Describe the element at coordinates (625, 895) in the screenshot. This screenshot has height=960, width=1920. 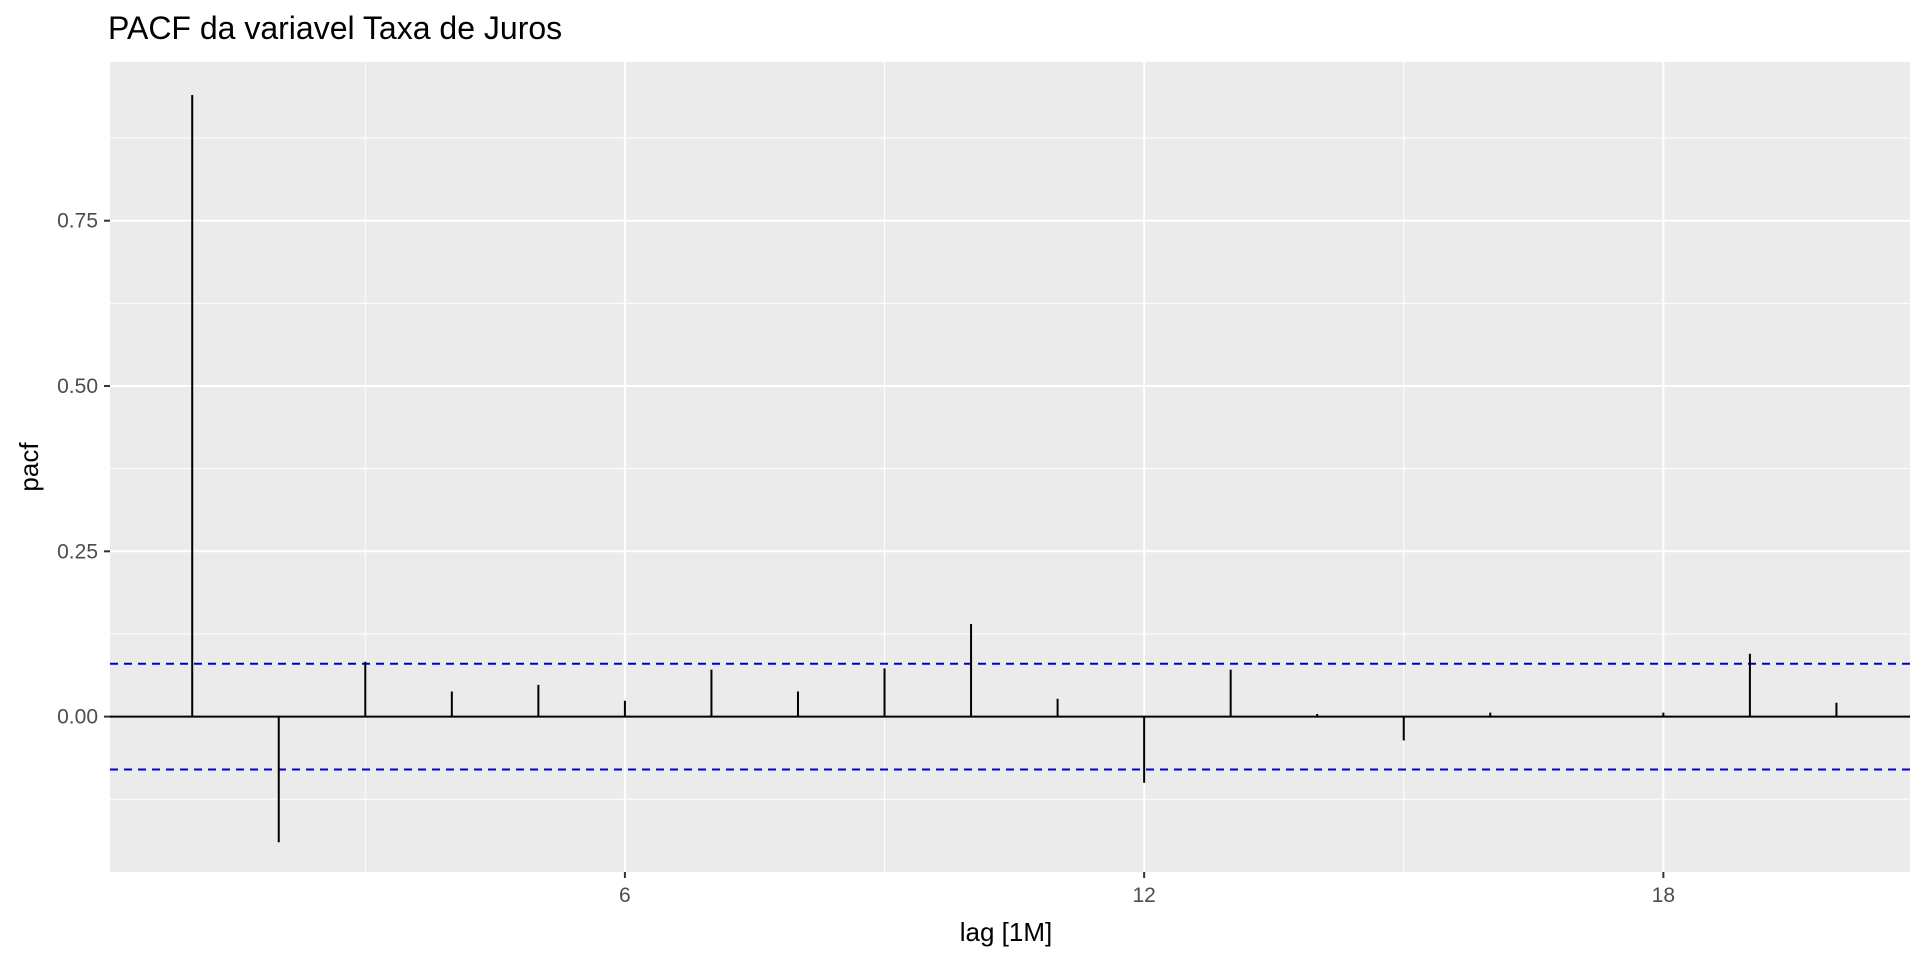
I see `x-tick-label: 6` at that location.